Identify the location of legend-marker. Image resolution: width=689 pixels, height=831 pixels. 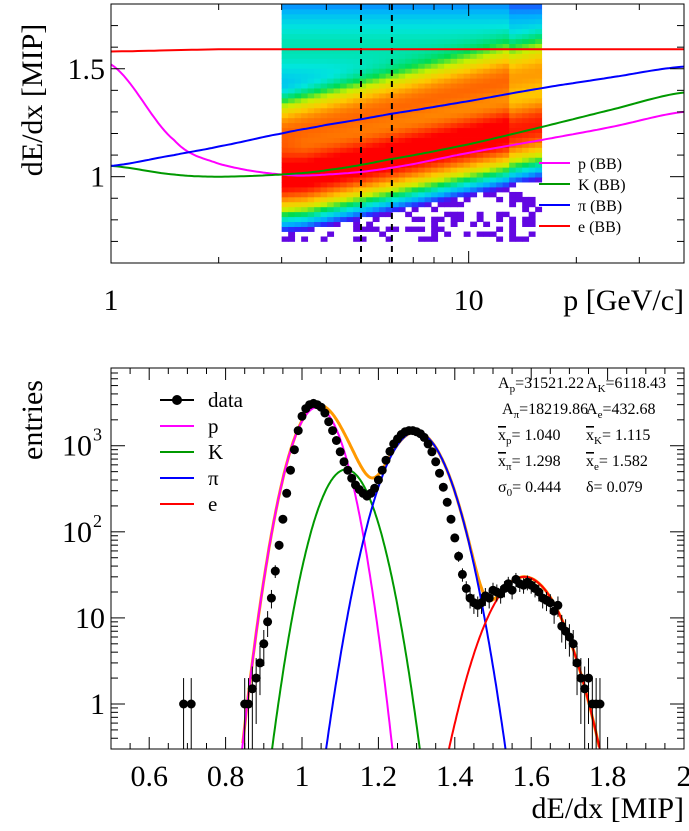
(177, 400).